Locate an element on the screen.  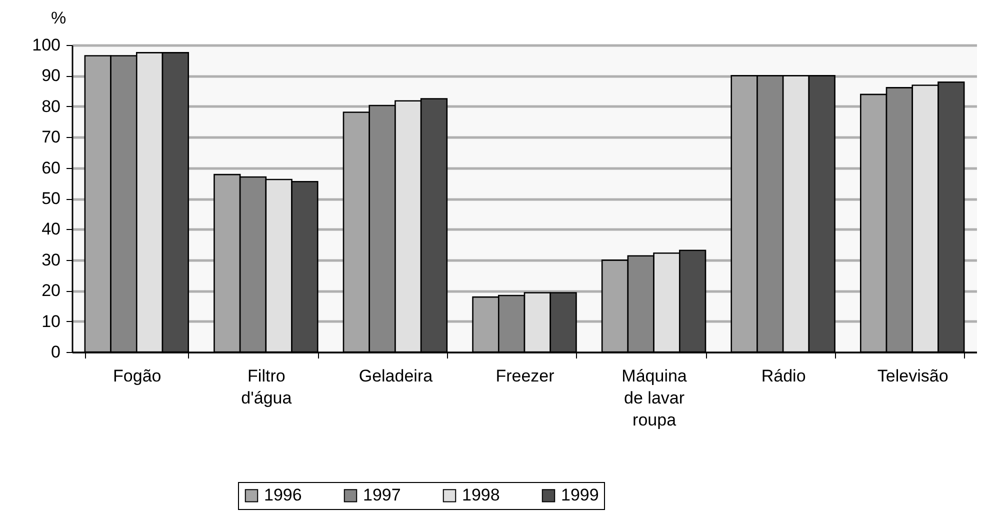
x-tick-label: Filtro d'água is located at coordinates (266, 387).